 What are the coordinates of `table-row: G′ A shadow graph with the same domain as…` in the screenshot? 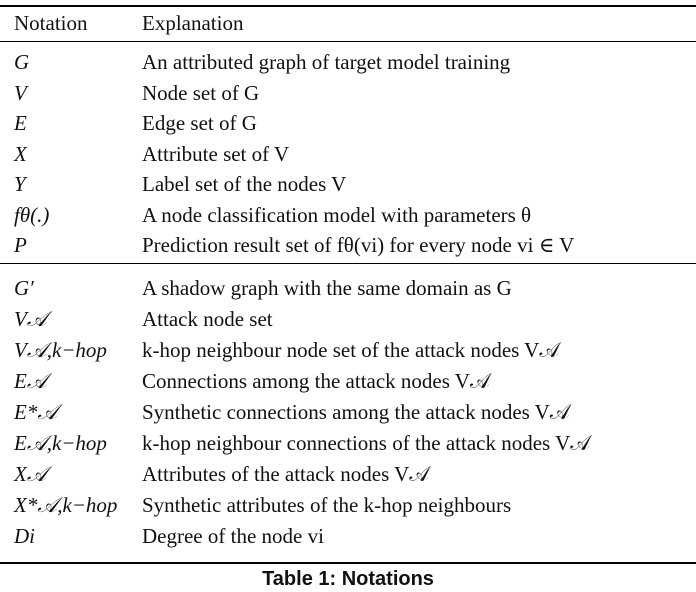 It's located at (348, 288).